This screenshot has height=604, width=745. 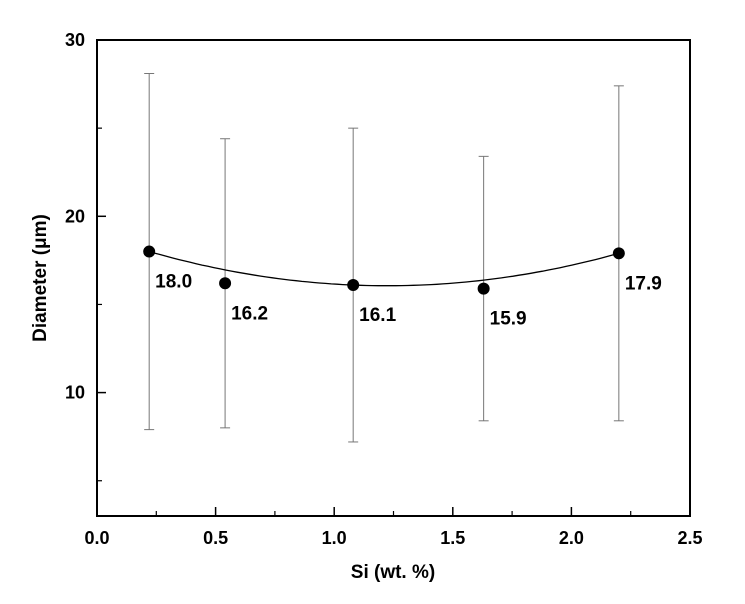 What do you see at coordinates (508, 319) in the screenshot?
I see `data-label: 15.9` at bounding box center [508, 319].